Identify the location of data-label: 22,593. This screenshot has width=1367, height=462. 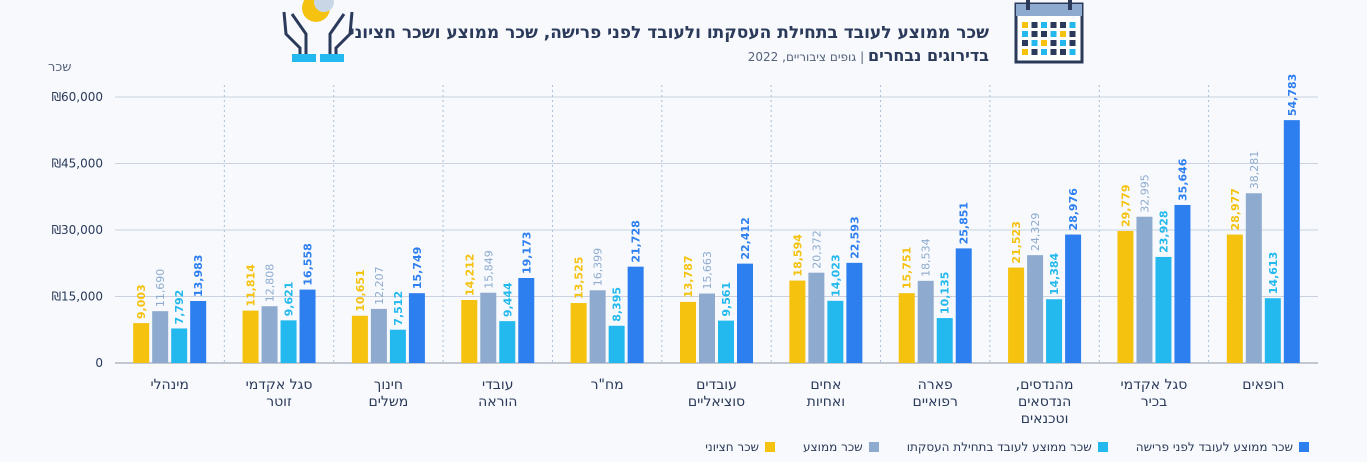
(854, 237).